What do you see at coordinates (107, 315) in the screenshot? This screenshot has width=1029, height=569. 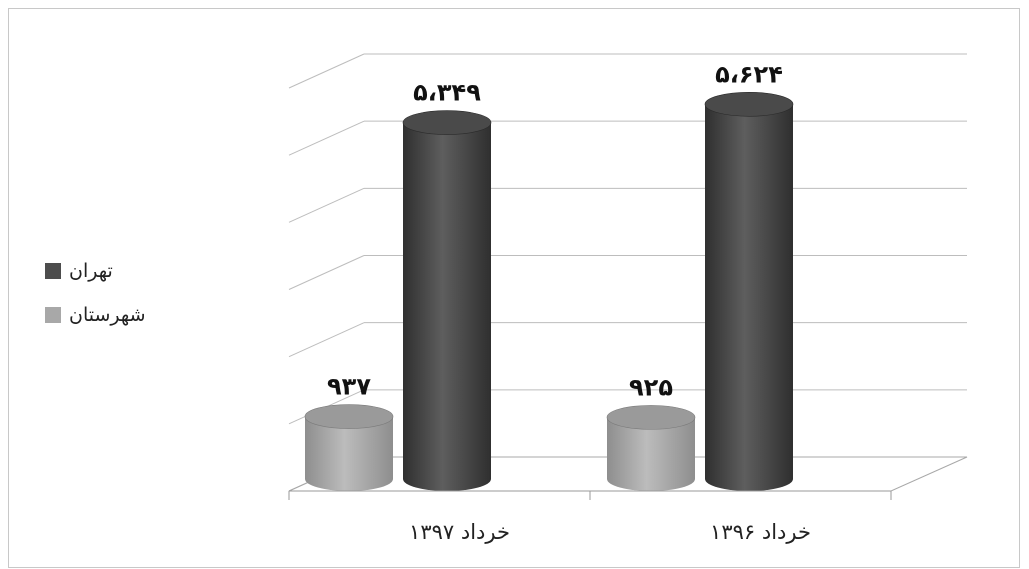 I see `legend-label-shahrestan: شهرستان` at bounding box center [107, 315].